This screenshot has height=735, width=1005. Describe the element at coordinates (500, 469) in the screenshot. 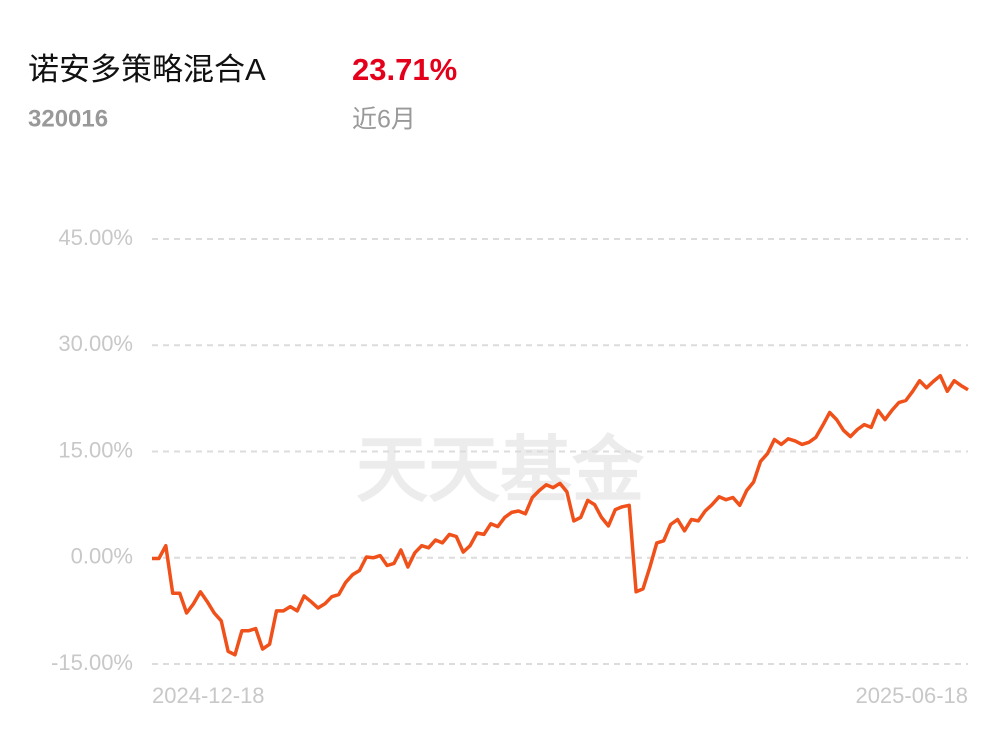

I see `watermark: 天天基金` at that location.